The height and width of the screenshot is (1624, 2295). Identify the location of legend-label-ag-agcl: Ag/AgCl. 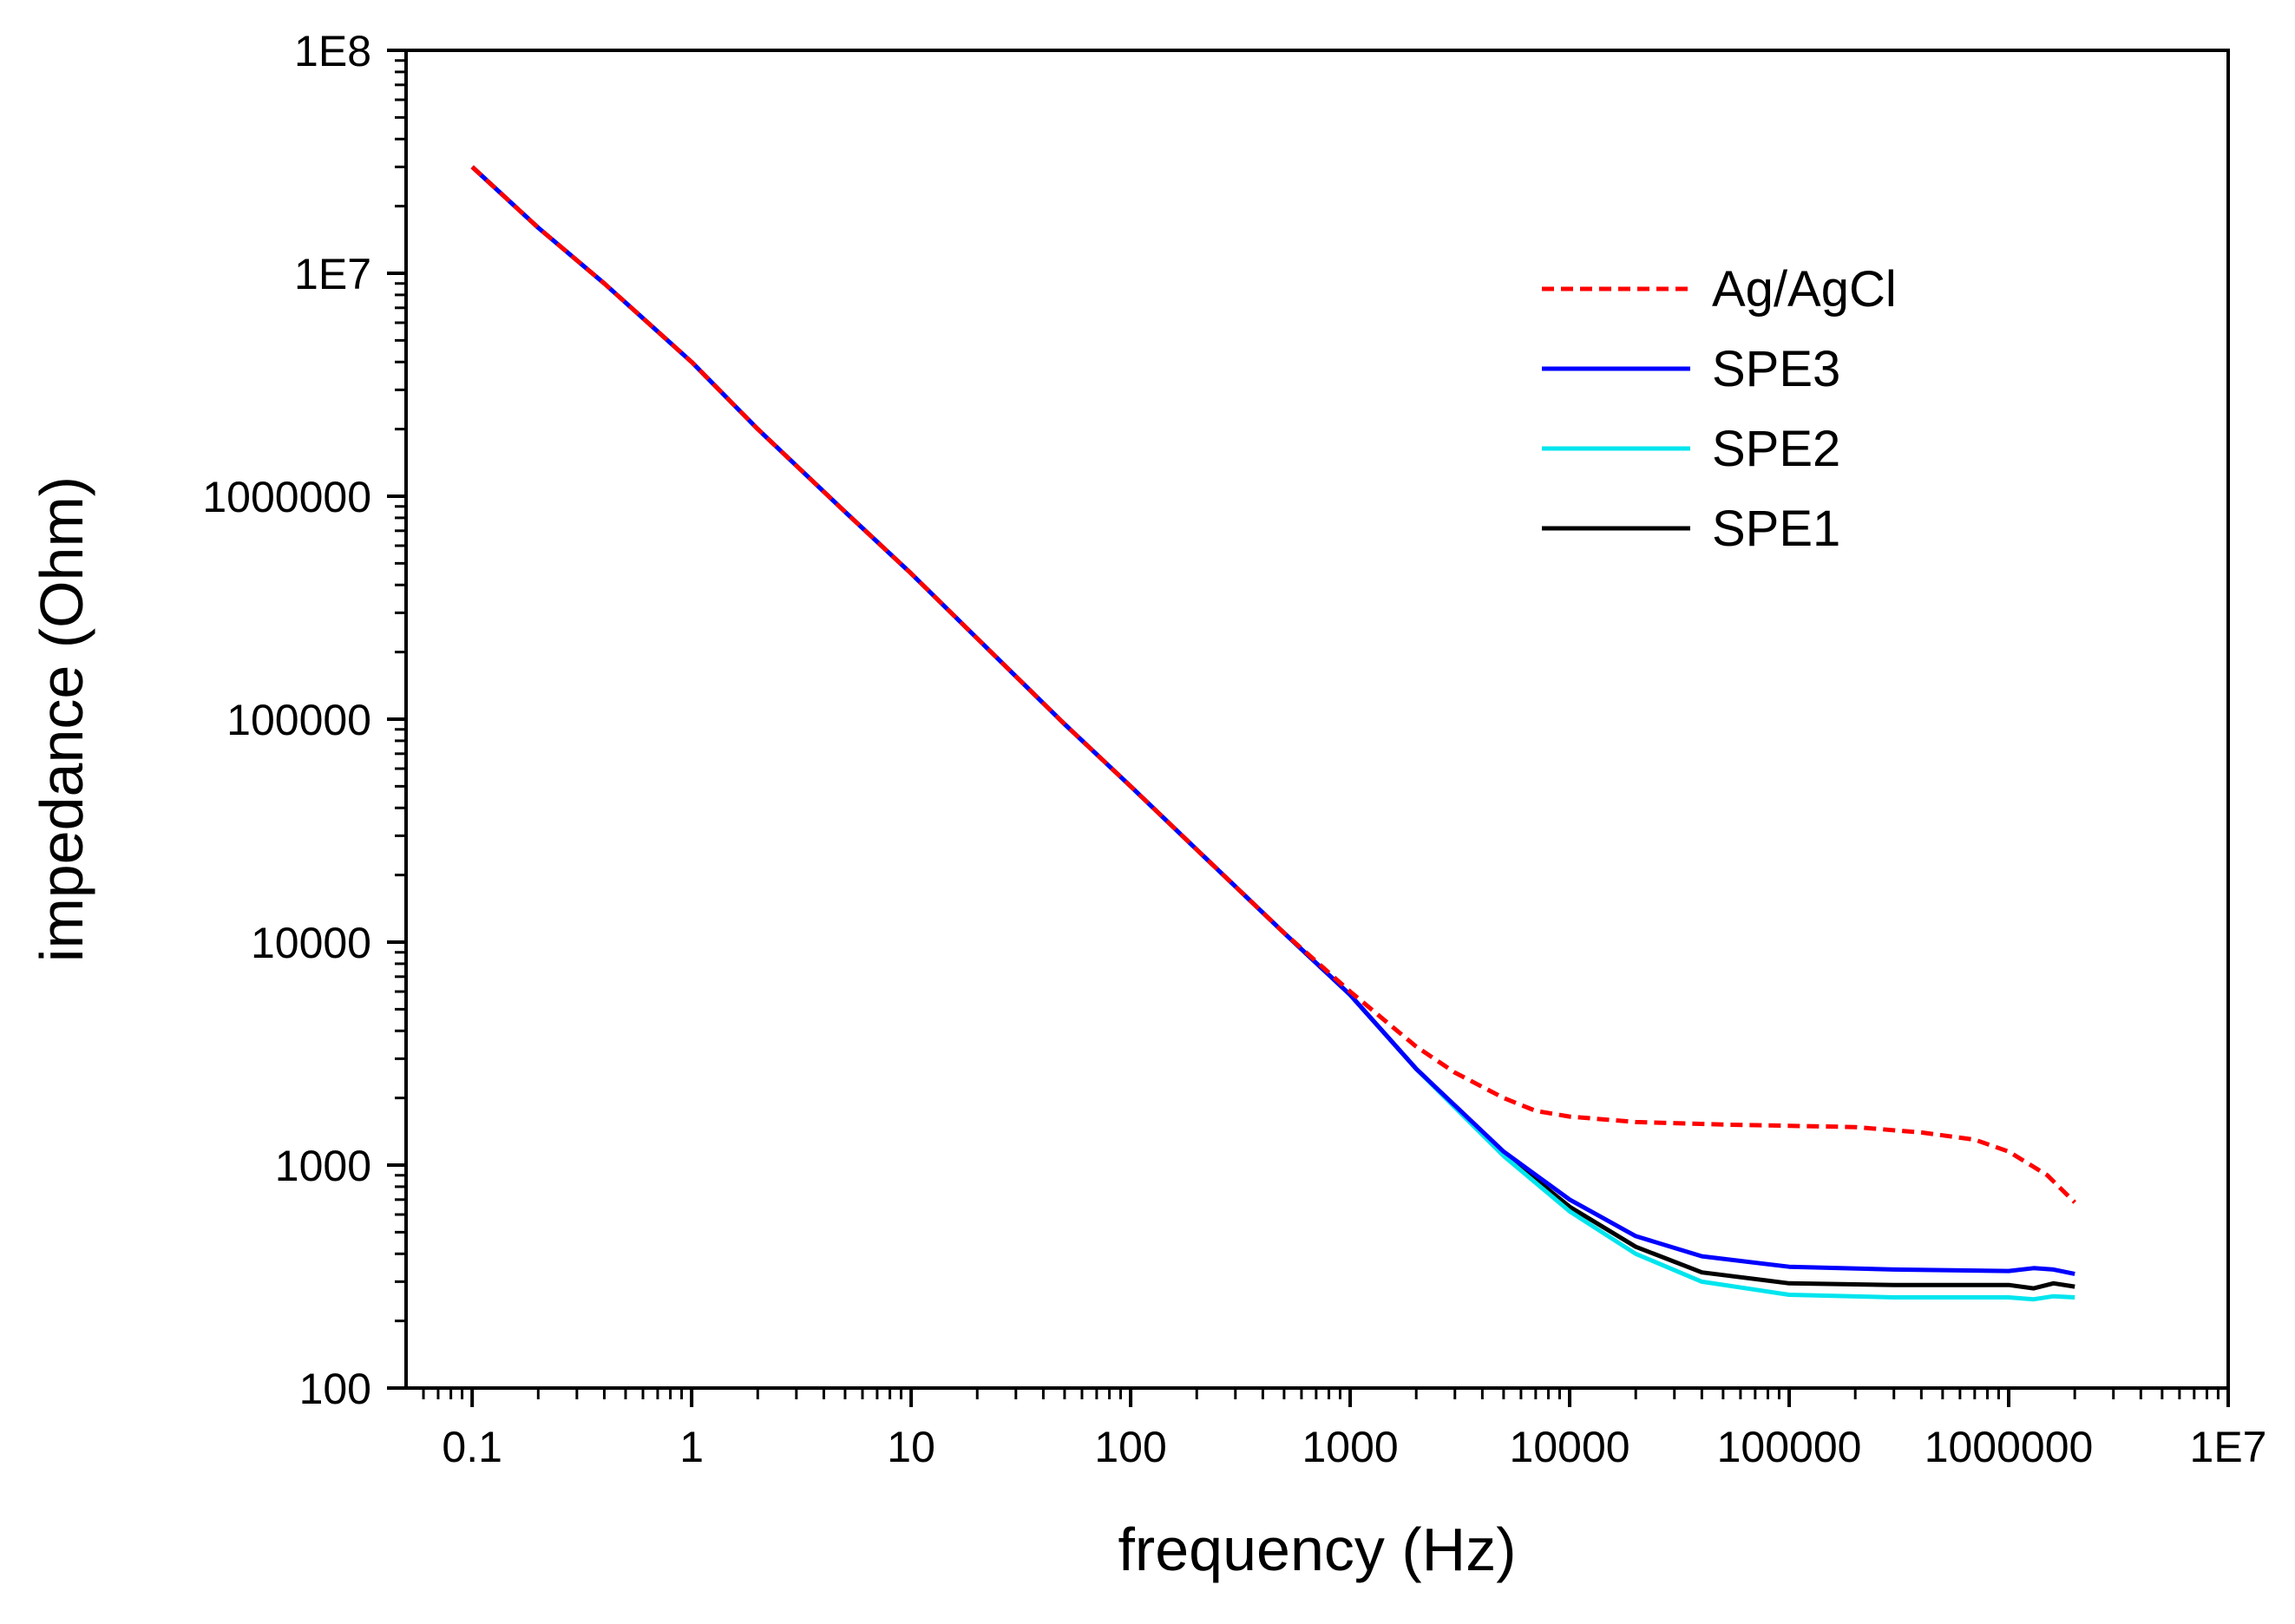
(1805, 289).